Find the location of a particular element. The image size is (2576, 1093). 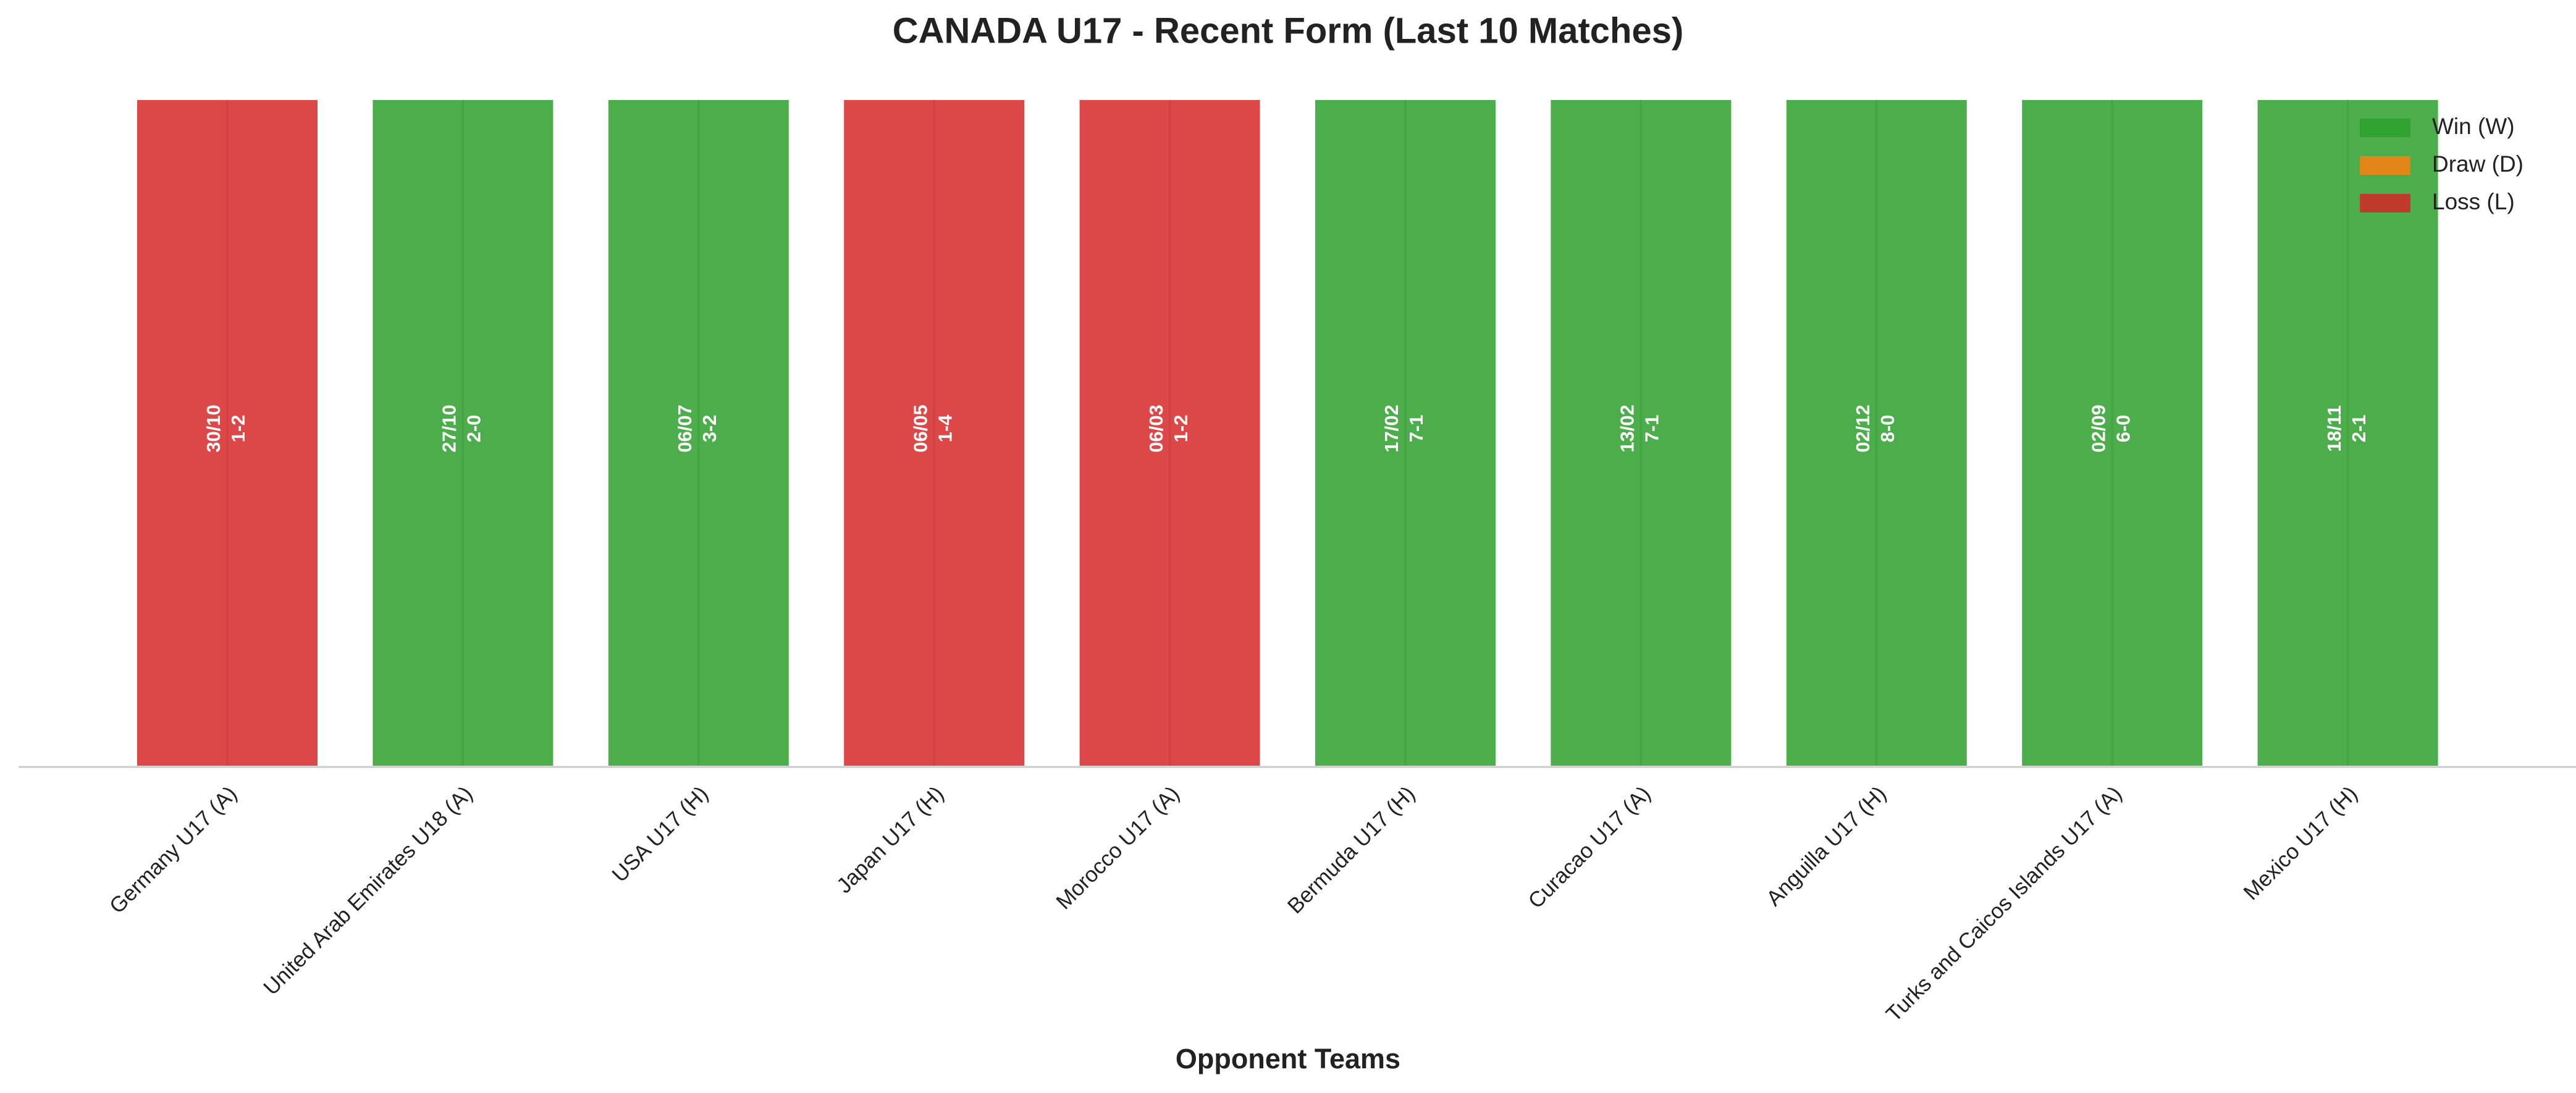

x-tick-label: Mexico U17 (H) is located at coordinates (2300, 843).